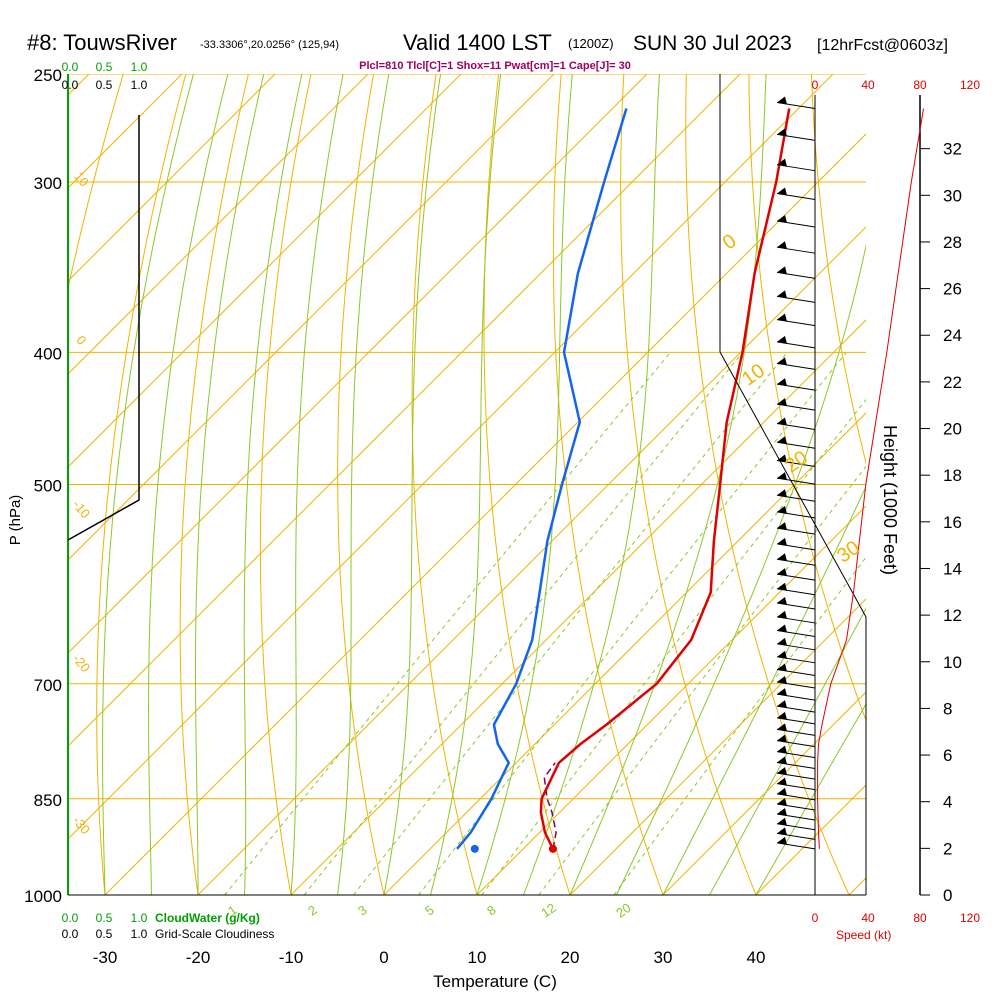  Describe the element at coordinates (139, 67) in the screenshot. I see `cloudwater-tick-label-top: 1.0` at that location.